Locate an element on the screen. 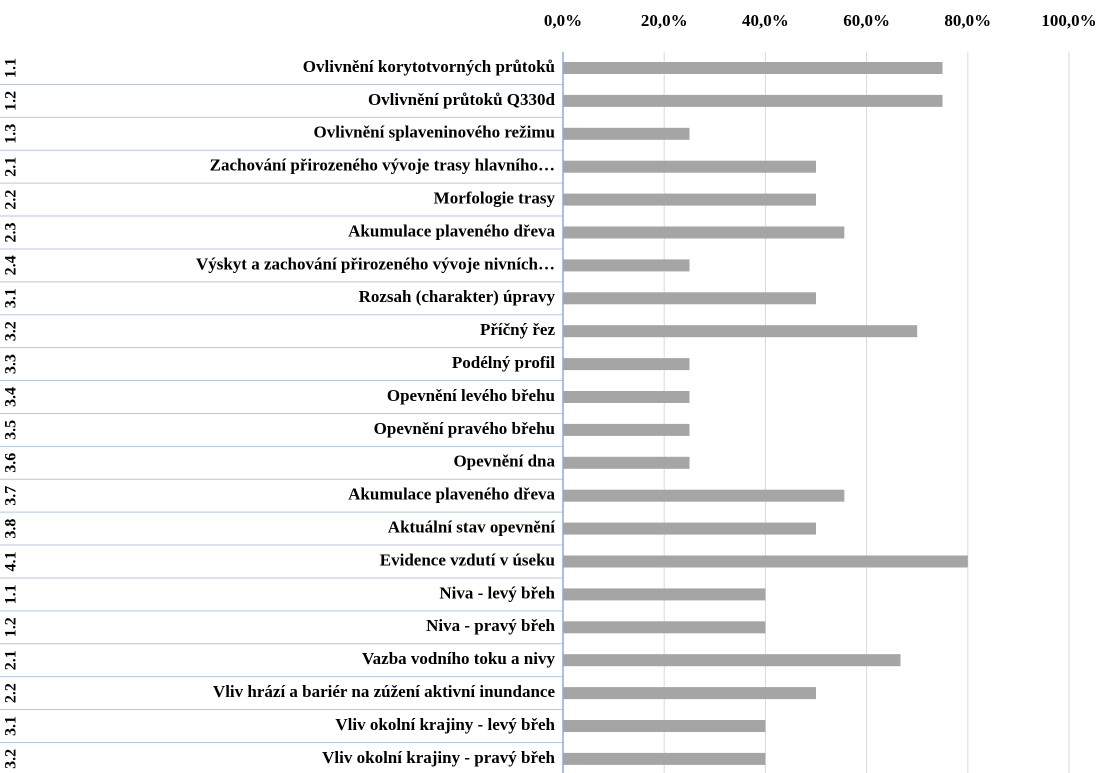  category-label: Opevnění pravého břehu is located at coordinates (464, 428).